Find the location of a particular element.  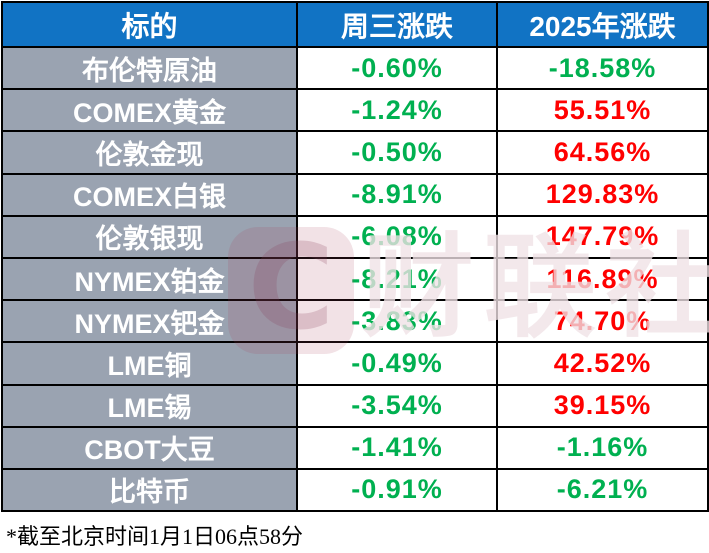

col-header-asset: 标的 is located at coordinates (149, 24).